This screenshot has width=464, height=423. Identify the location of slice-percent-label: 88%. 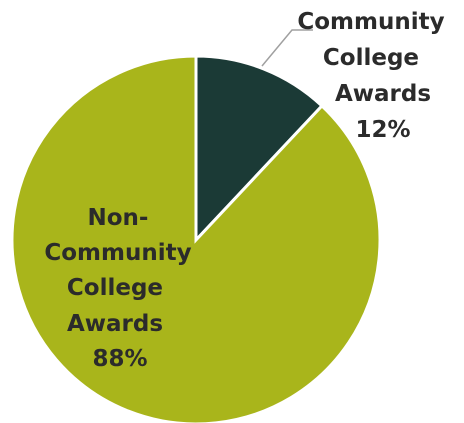
(119, 359).